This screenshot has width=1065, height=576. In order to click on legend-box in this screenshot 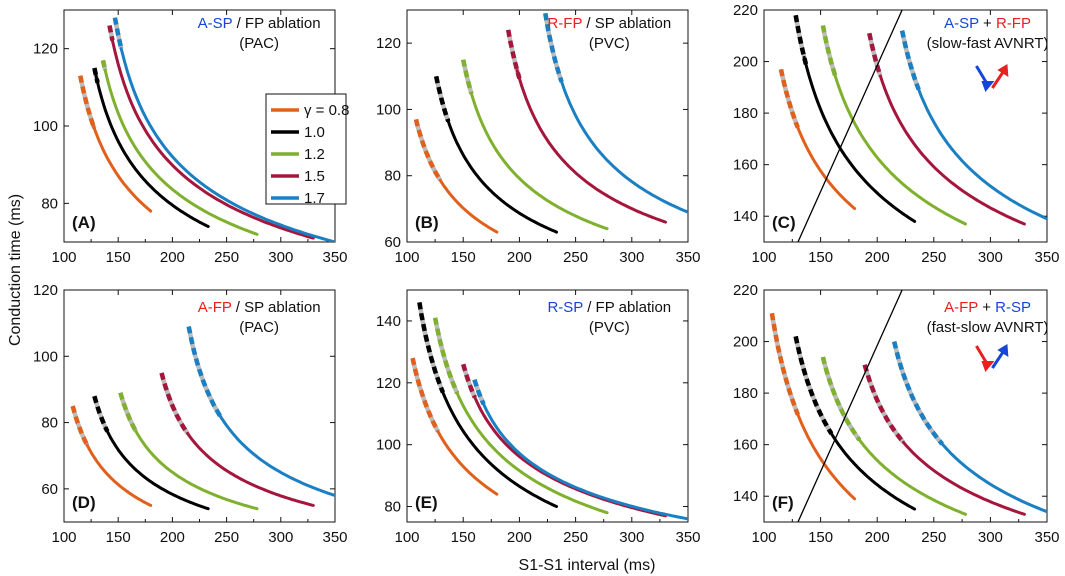, I will do `click(306, 149)`.